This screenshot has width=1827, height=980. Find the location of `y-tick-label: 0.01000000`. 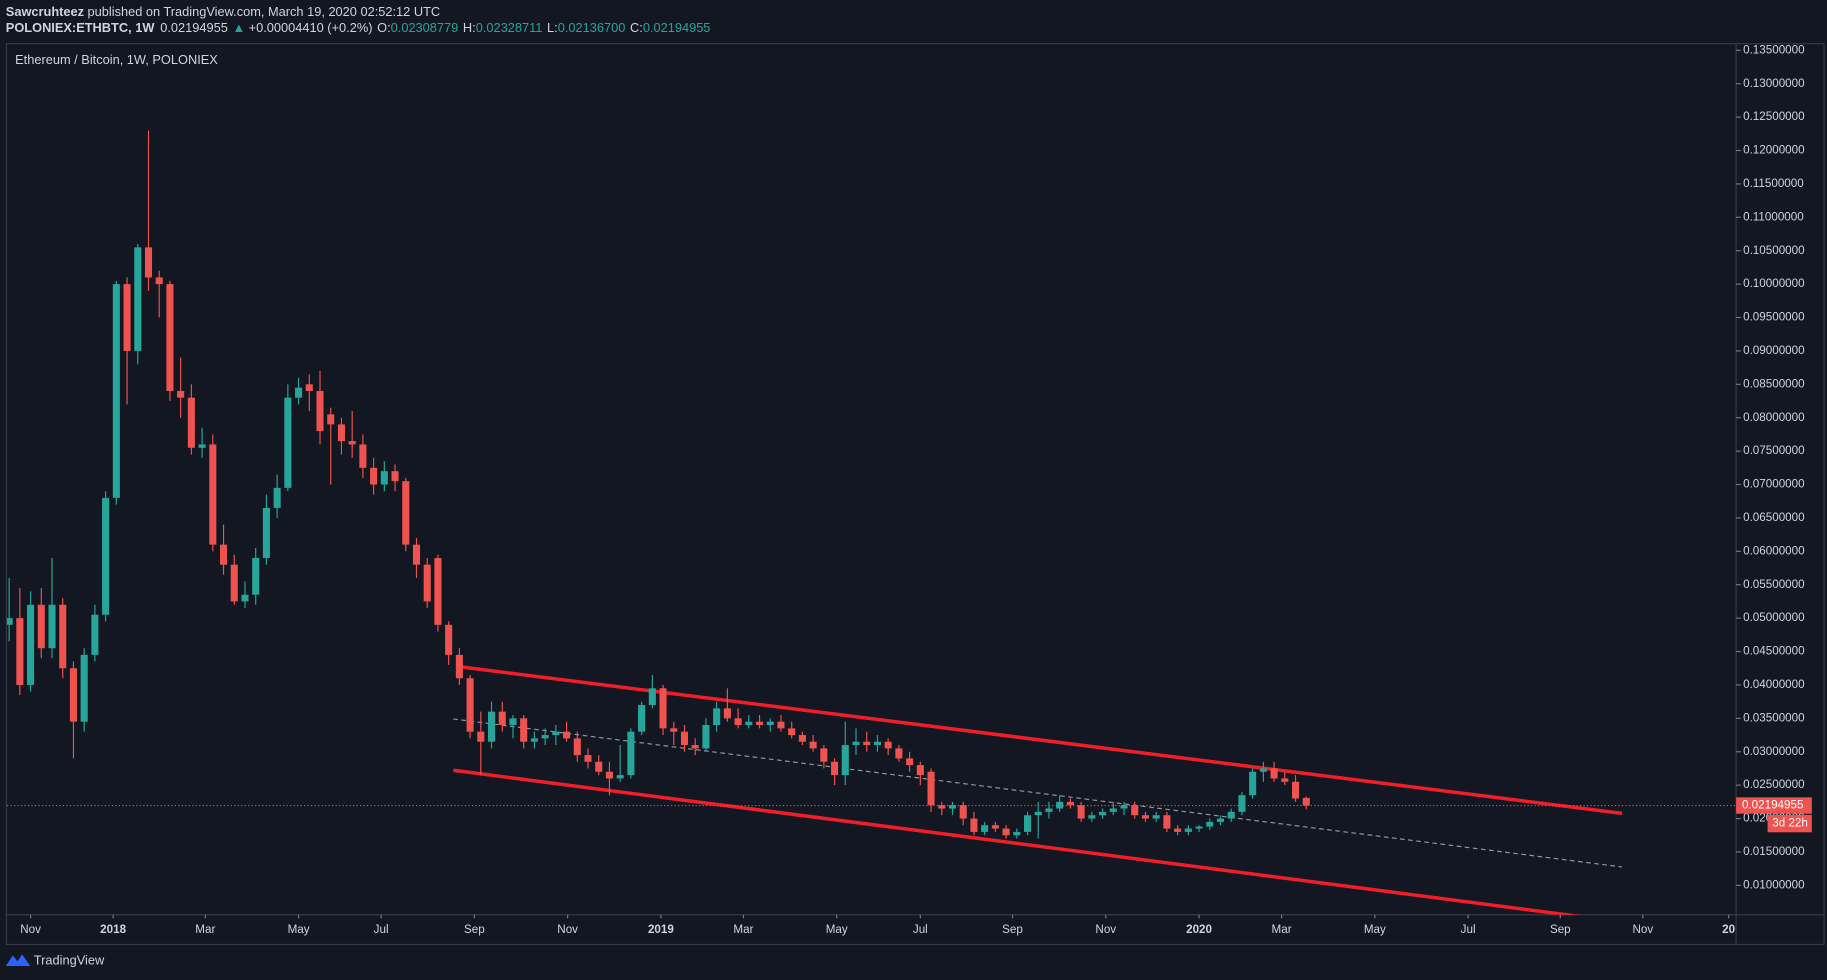

y-tick-label: 0.01000000 is located at coordinates (1774, 884).